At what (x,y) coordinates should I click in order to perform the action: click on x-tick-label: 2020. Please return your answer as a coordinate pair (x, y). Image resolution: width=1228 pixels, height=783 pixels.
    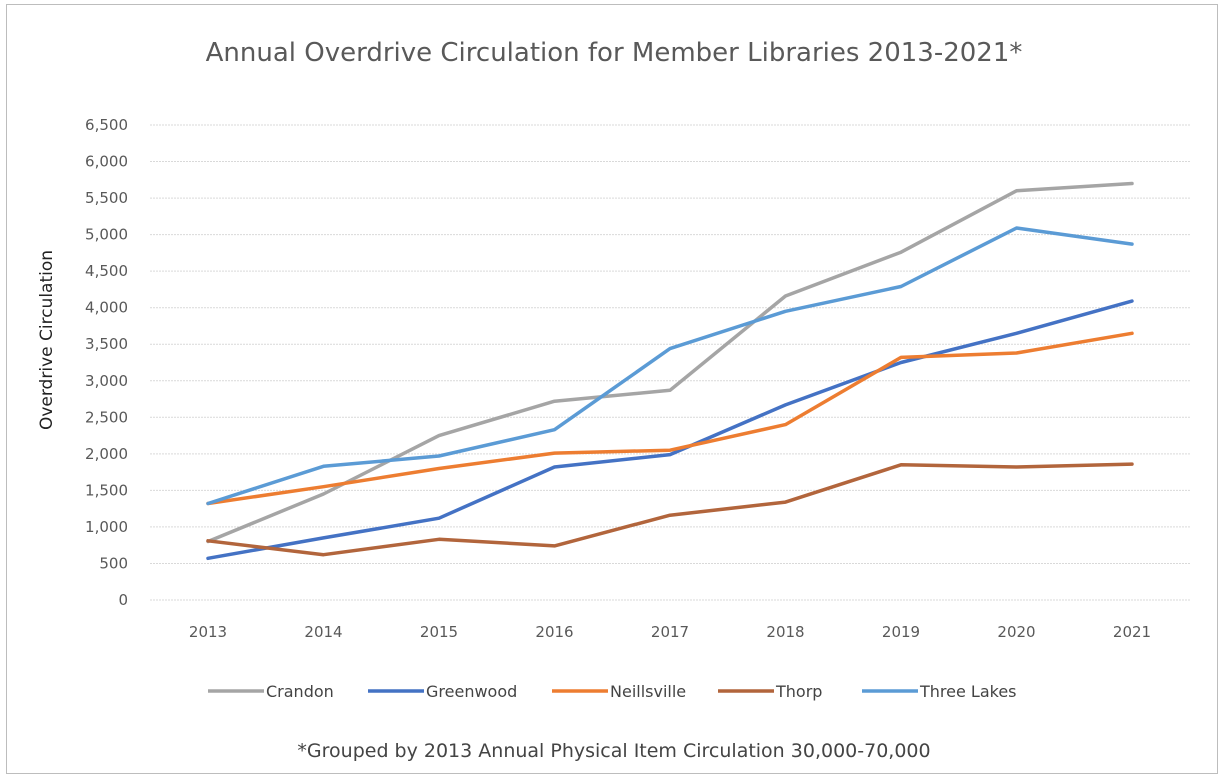
    Looking at the image, I should click on (1016, 632).